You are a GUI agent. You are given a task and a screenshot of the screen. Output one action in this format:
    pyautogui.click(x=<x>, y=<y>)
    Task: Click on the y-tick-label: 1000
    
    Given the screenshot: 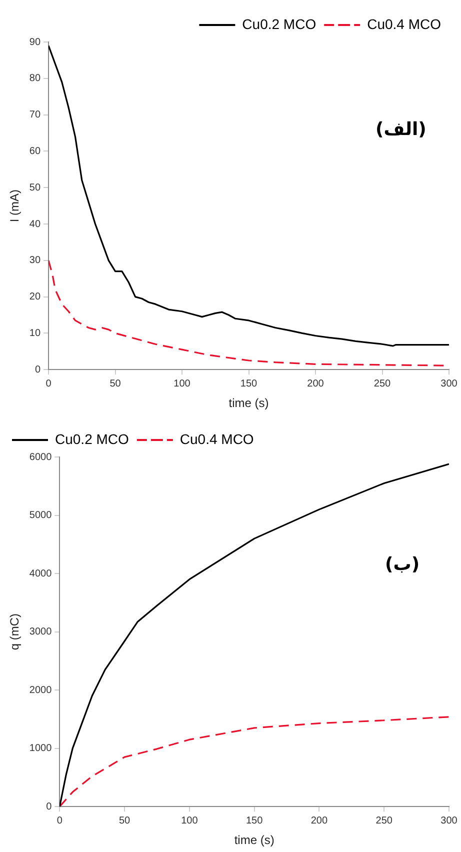 What is the action you would take?
    pyautogui.click(x=40, y=748)
    